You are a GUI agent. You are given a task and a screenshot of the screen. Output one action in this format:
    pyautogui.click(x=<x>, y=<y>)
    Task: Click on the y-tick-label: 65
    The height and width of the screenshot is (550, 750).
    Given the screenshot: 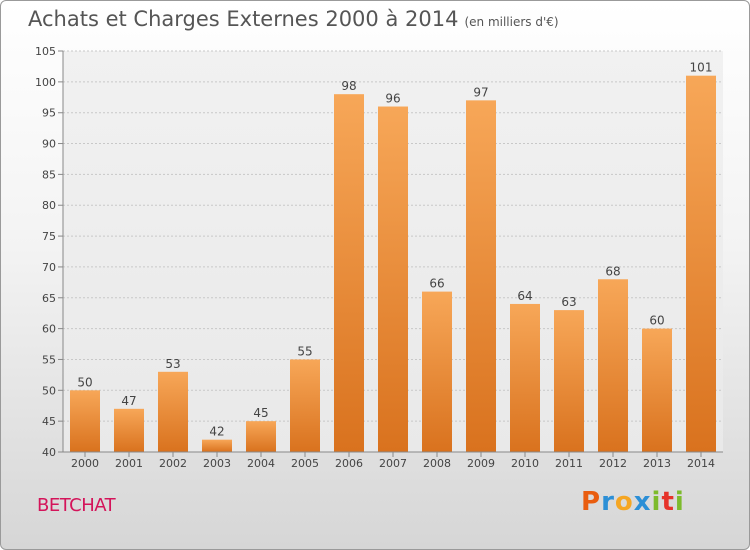 What is the action you would take?
    pyautogui.click(x=49, y=298)
    